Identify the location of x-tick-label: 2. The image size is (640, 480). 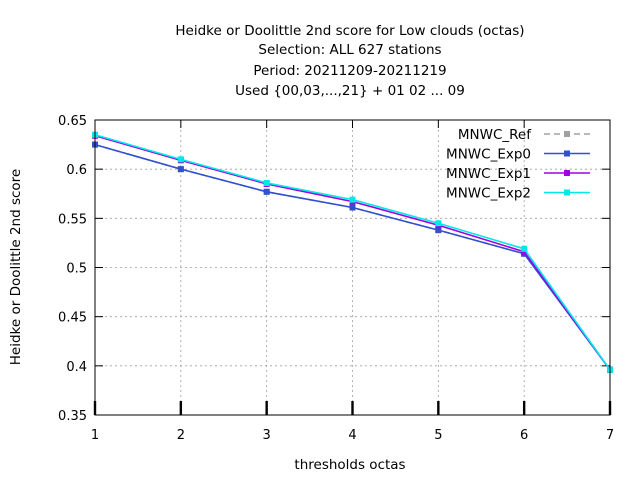
(181, 435).